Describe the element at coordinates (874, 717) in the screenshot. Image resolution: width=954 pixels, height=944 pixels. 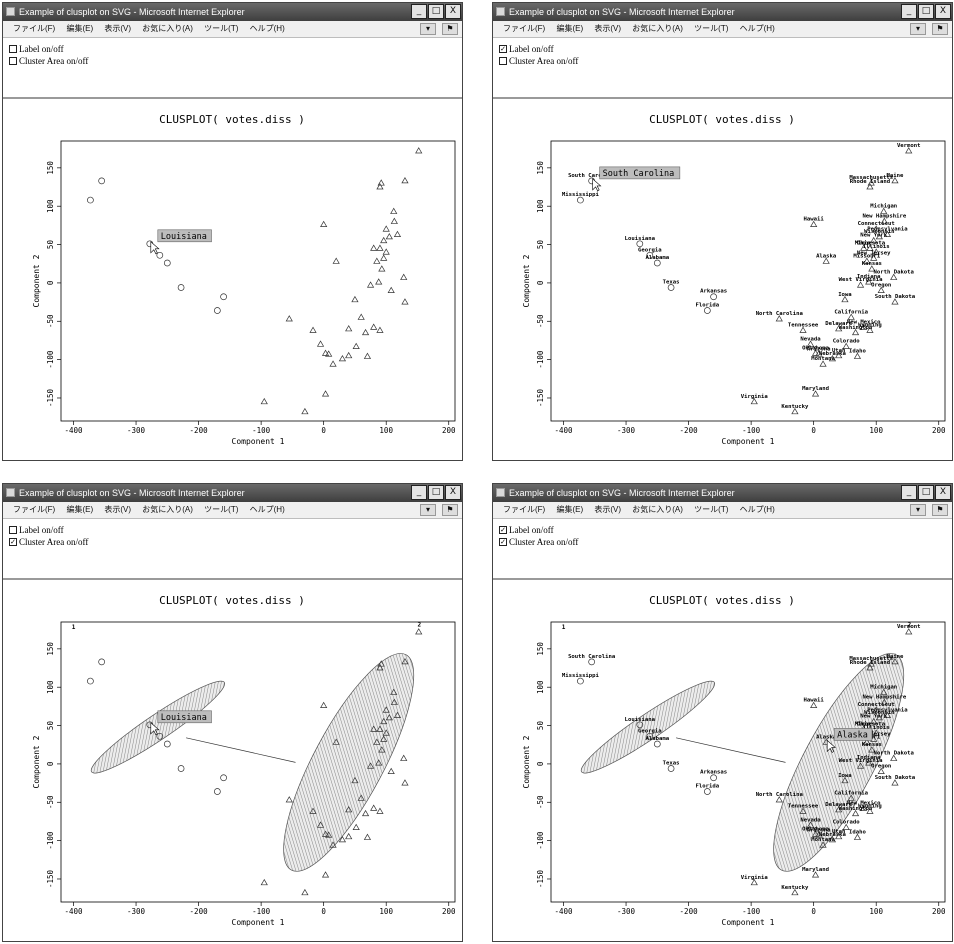
I see `point-label: New York` at that location.